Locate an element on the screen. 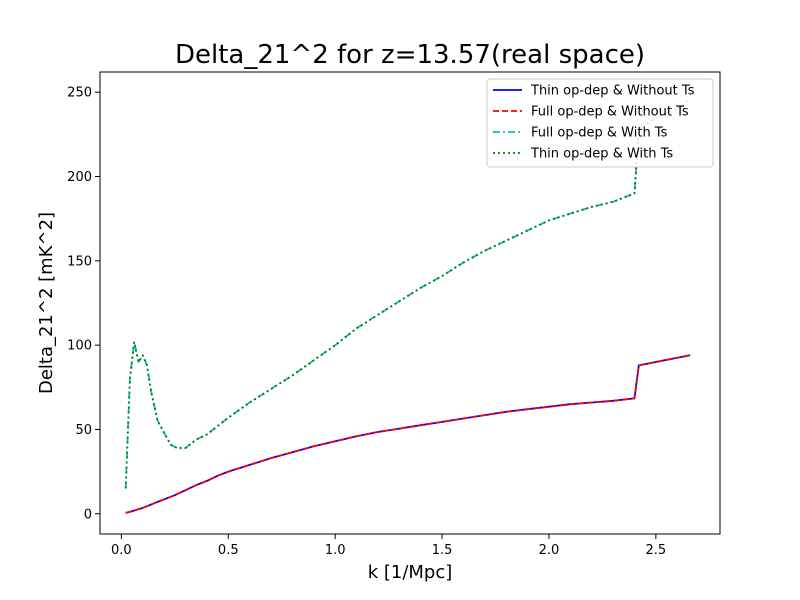 Image resolution: width=800 pixels, height=600 pixels. y-tick-label: 150 is located at coordinates (79, 261).